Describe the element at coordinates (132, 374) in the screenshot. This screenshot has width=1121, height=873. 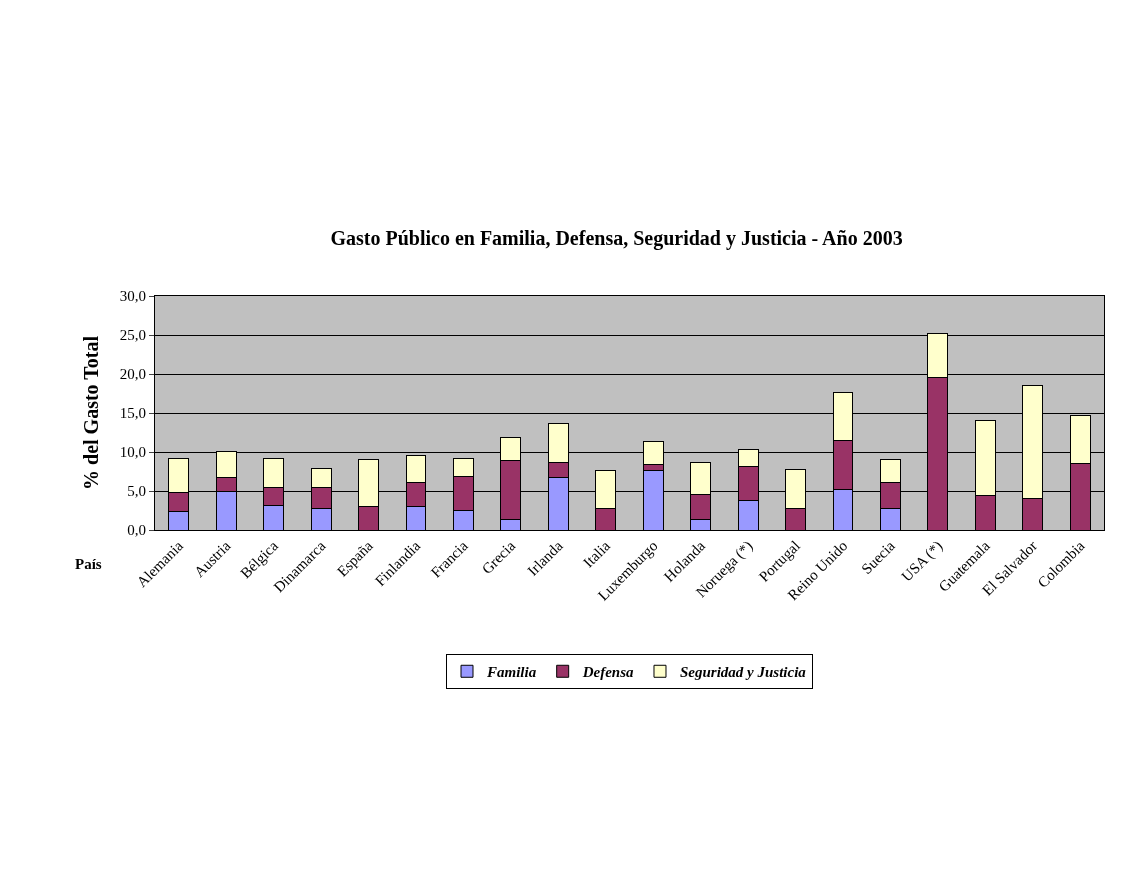
I see `y-tick-label: 20,0` at that location.